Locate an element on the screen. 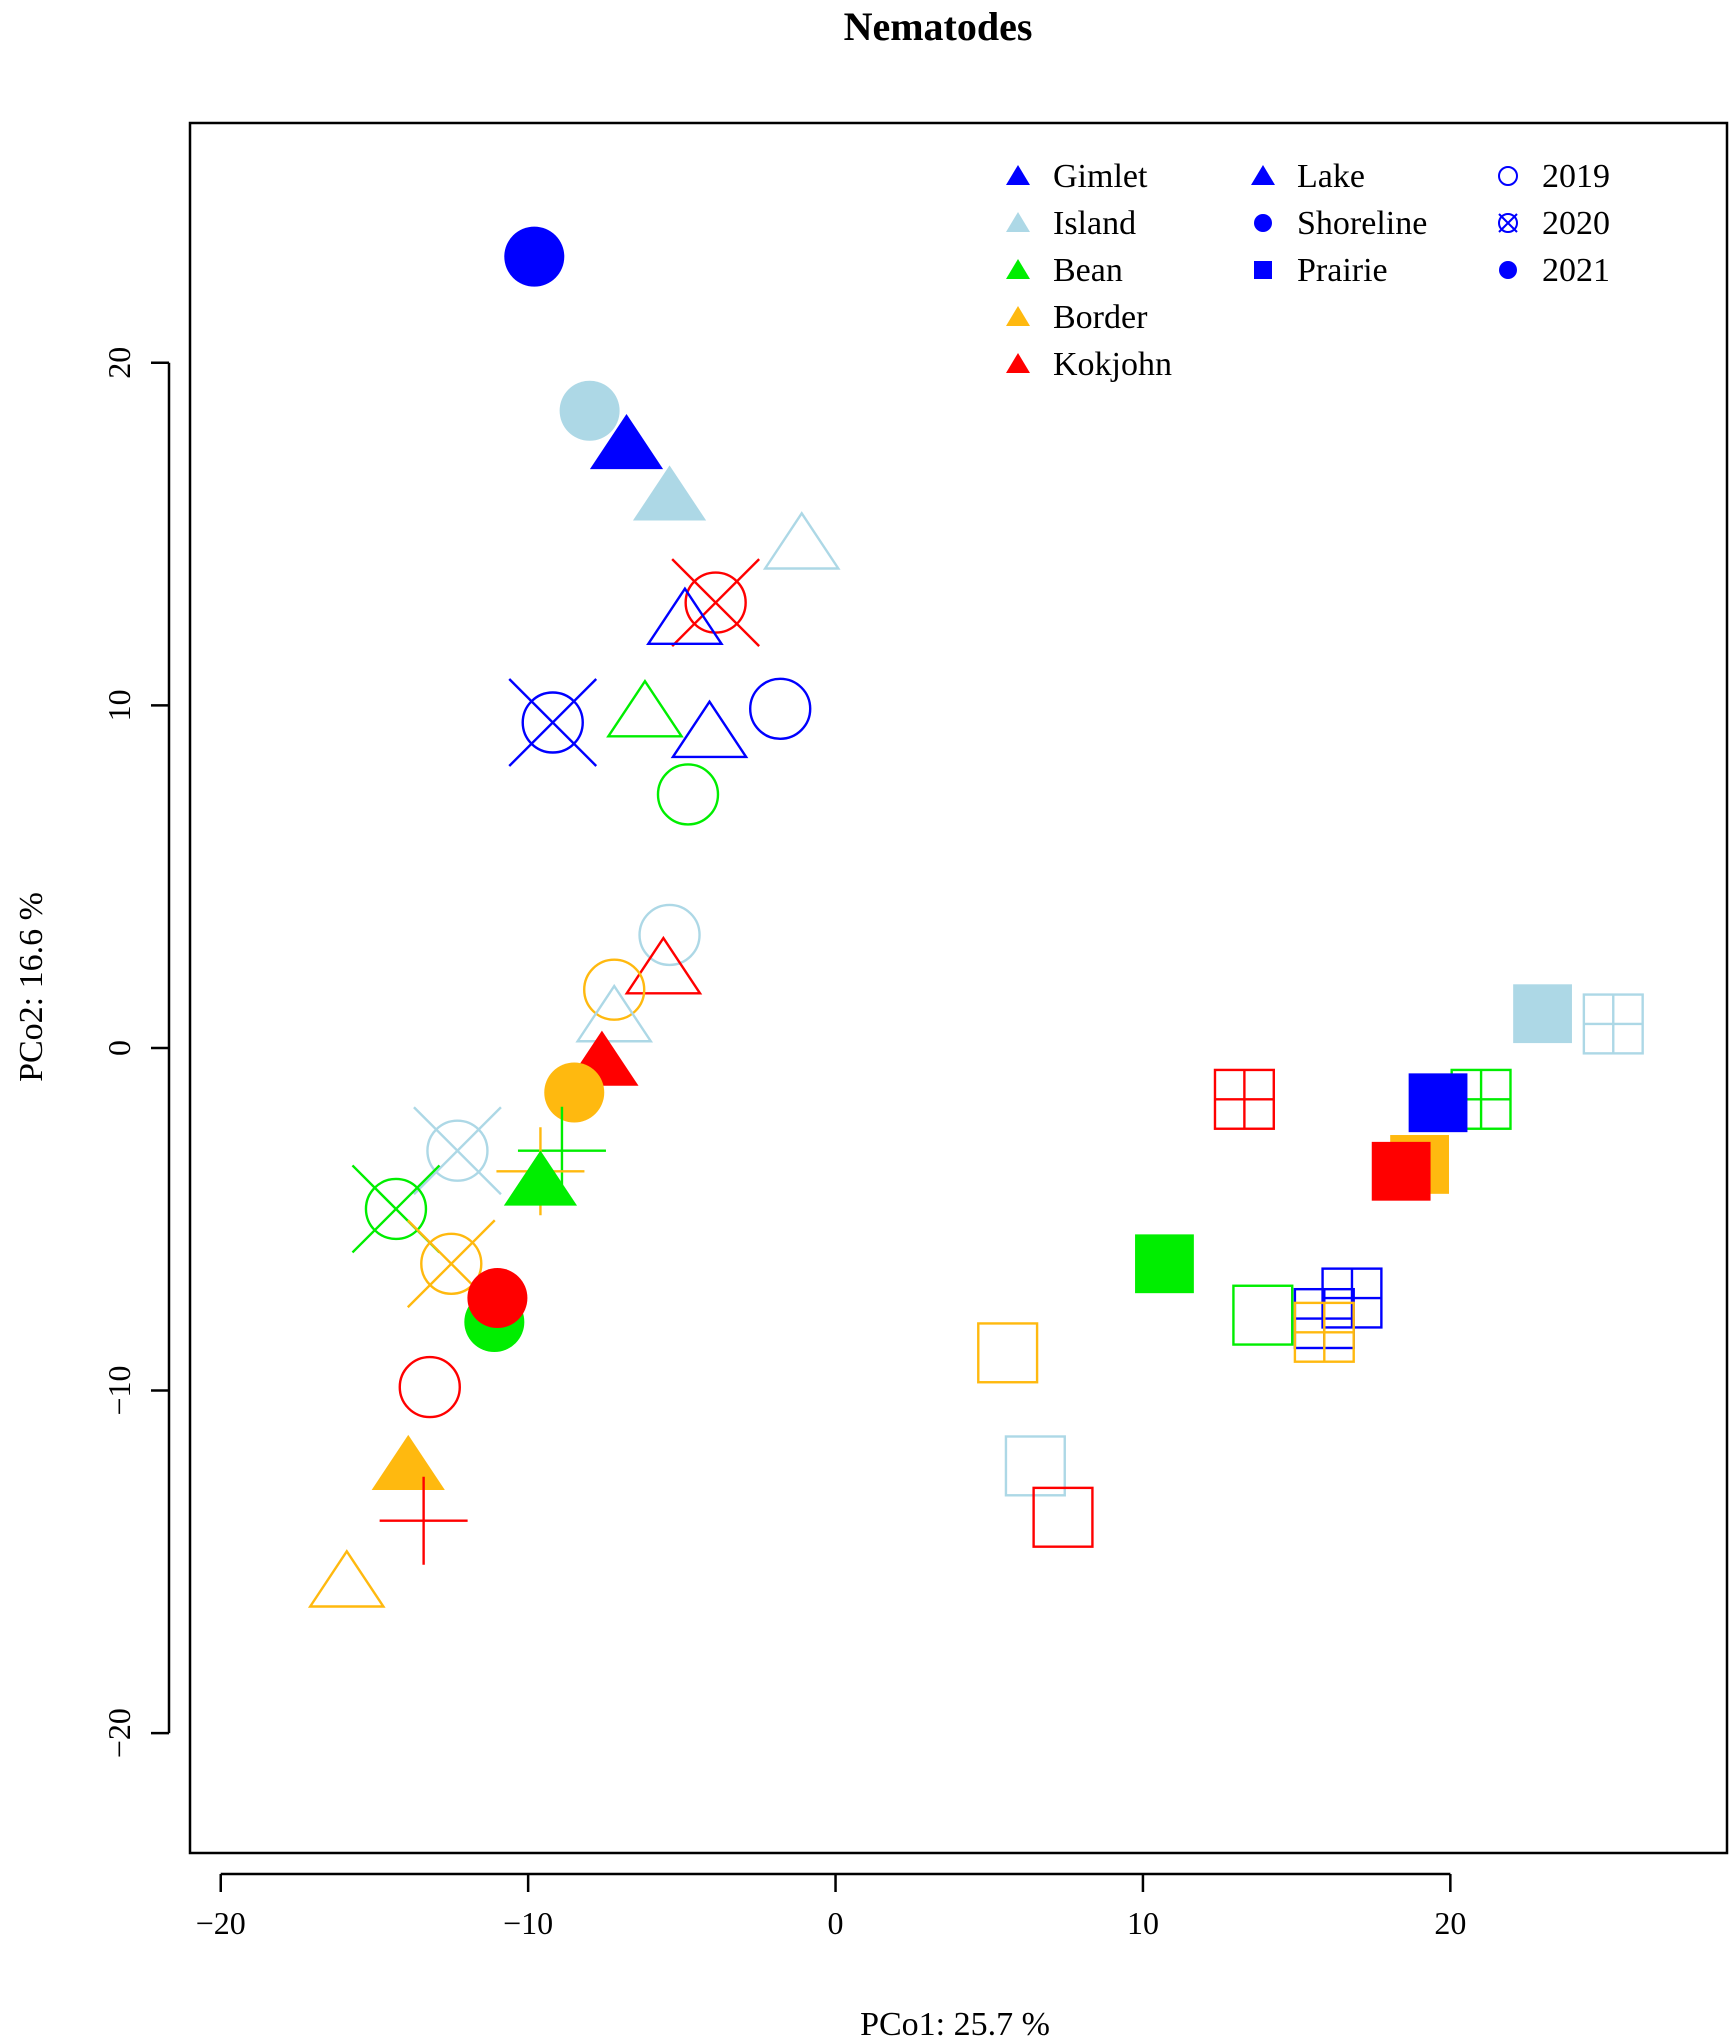 The width and height of the screenshot is (1736, 2044). legend-habitat-label: Lake is located at coordinates (1331, 176).